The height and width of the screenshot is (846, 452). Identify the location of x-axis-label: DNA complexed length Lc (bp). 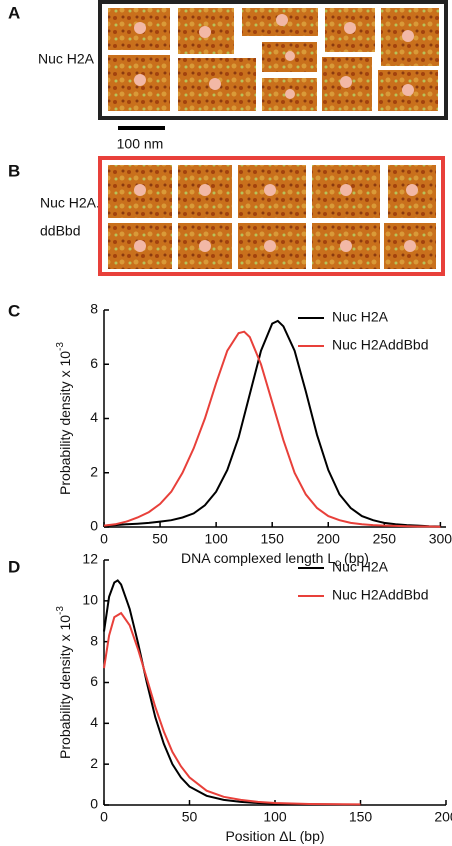
(275, 559).